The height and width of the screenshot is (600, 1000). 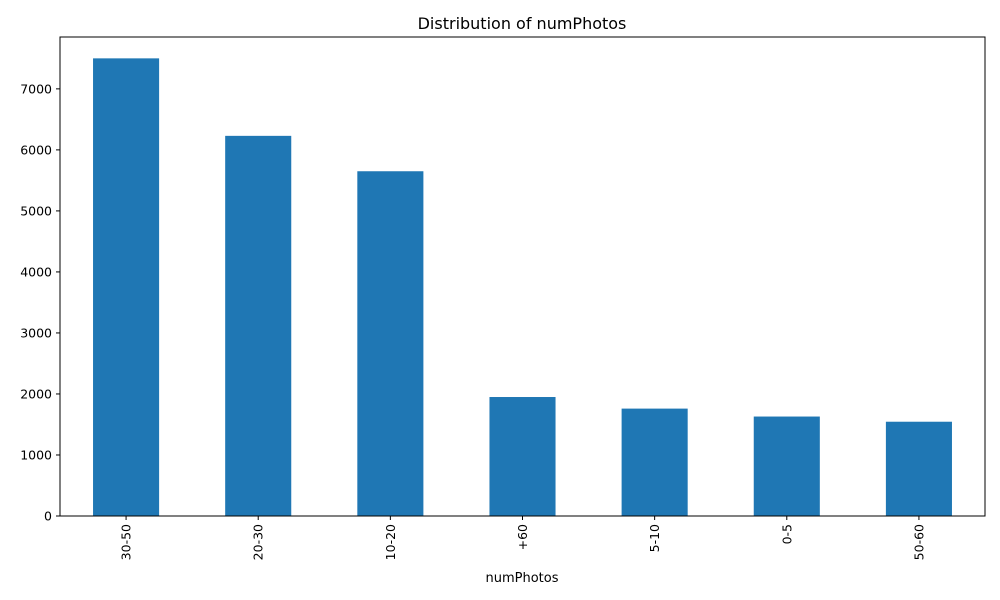 I want to click on x-tick-label-2: 10-20, so click(x=390, y=542).